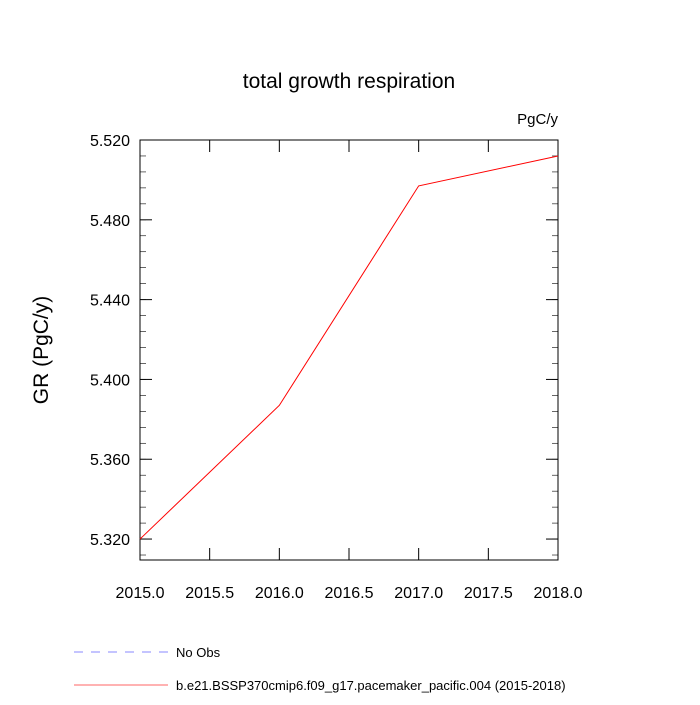 This screenshot has height=705, width=700. Describe the element at coordinates (110, 301) in the screenshot. I see `y-tick-label: 5.440` at that location.